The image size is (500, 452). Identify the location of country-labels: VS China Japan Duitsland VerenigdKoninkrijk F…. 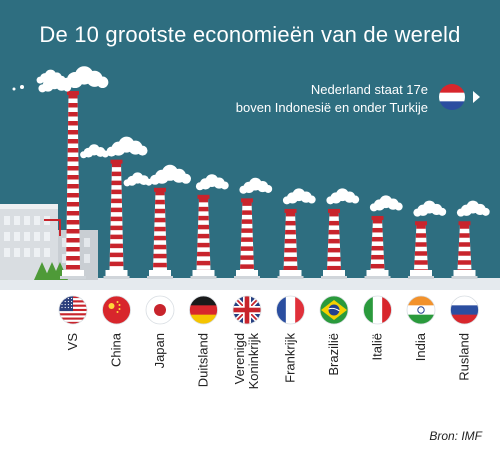
(268, 360).